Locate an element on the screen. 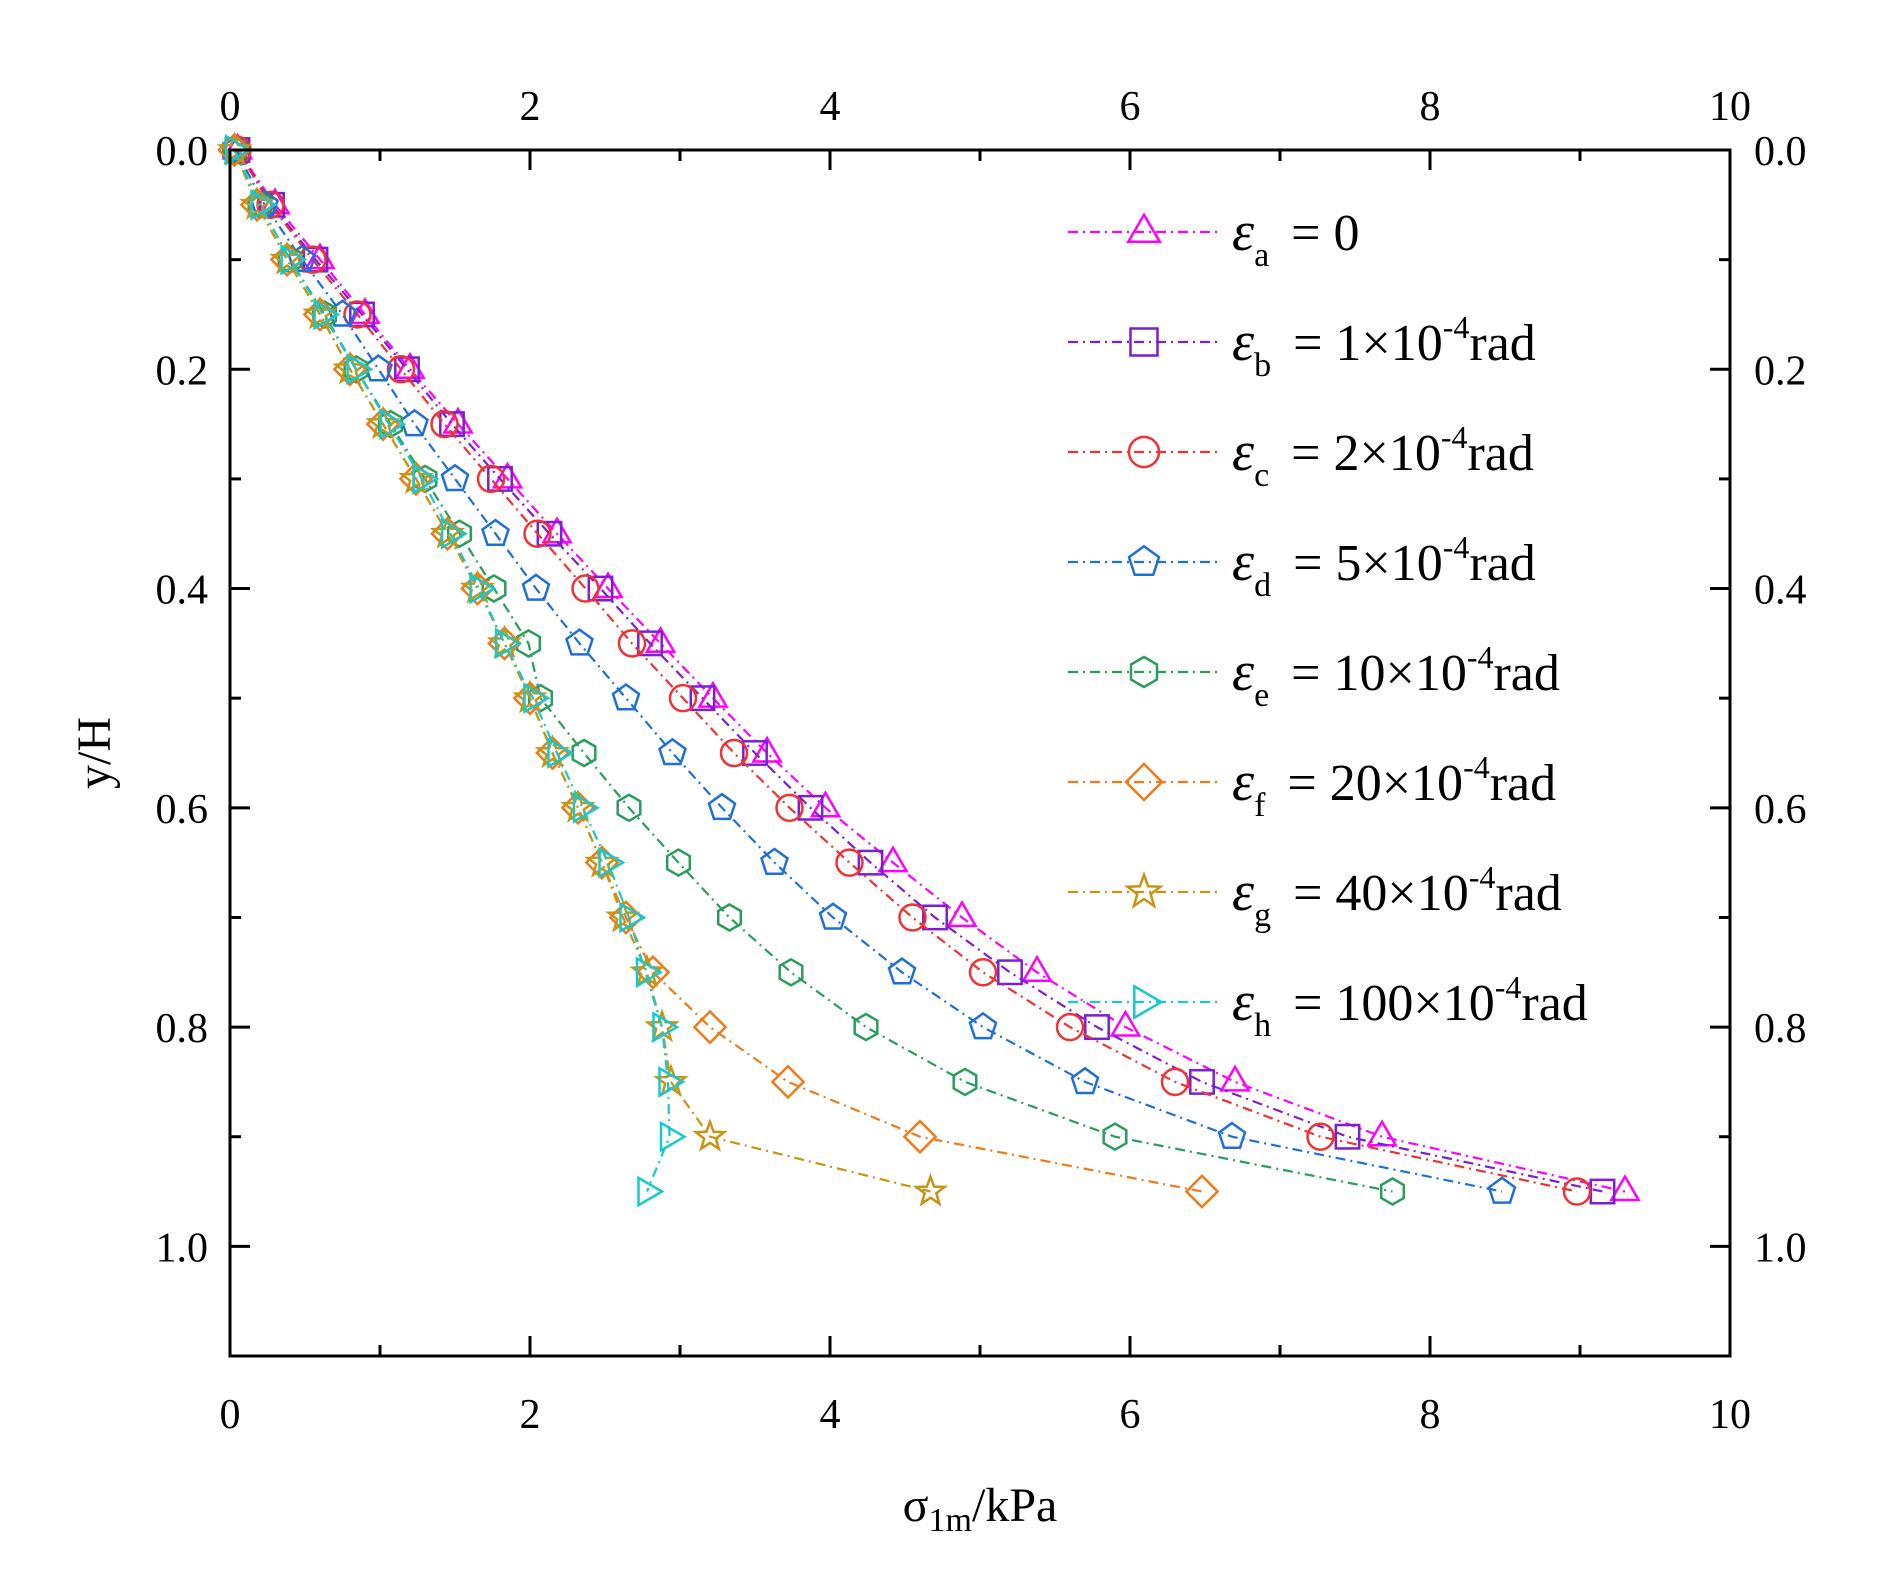  x-tick-label-top: 2 is located at coordinates (530, 107).